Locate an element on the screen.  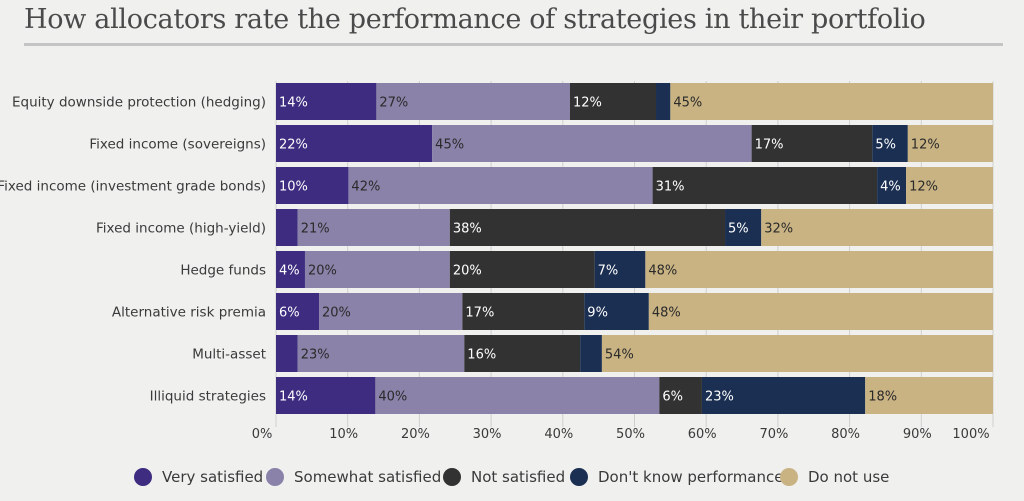
data-label: 21% is located at coordinates (315, 229).